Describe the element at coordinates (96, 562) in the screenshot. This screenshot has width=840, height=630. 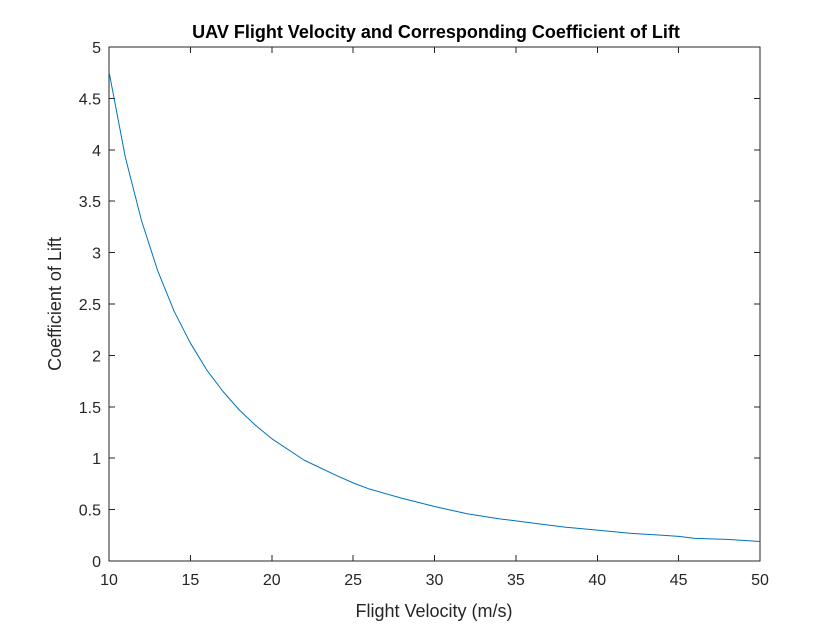
I see `y-tick-label: 0` at that location.